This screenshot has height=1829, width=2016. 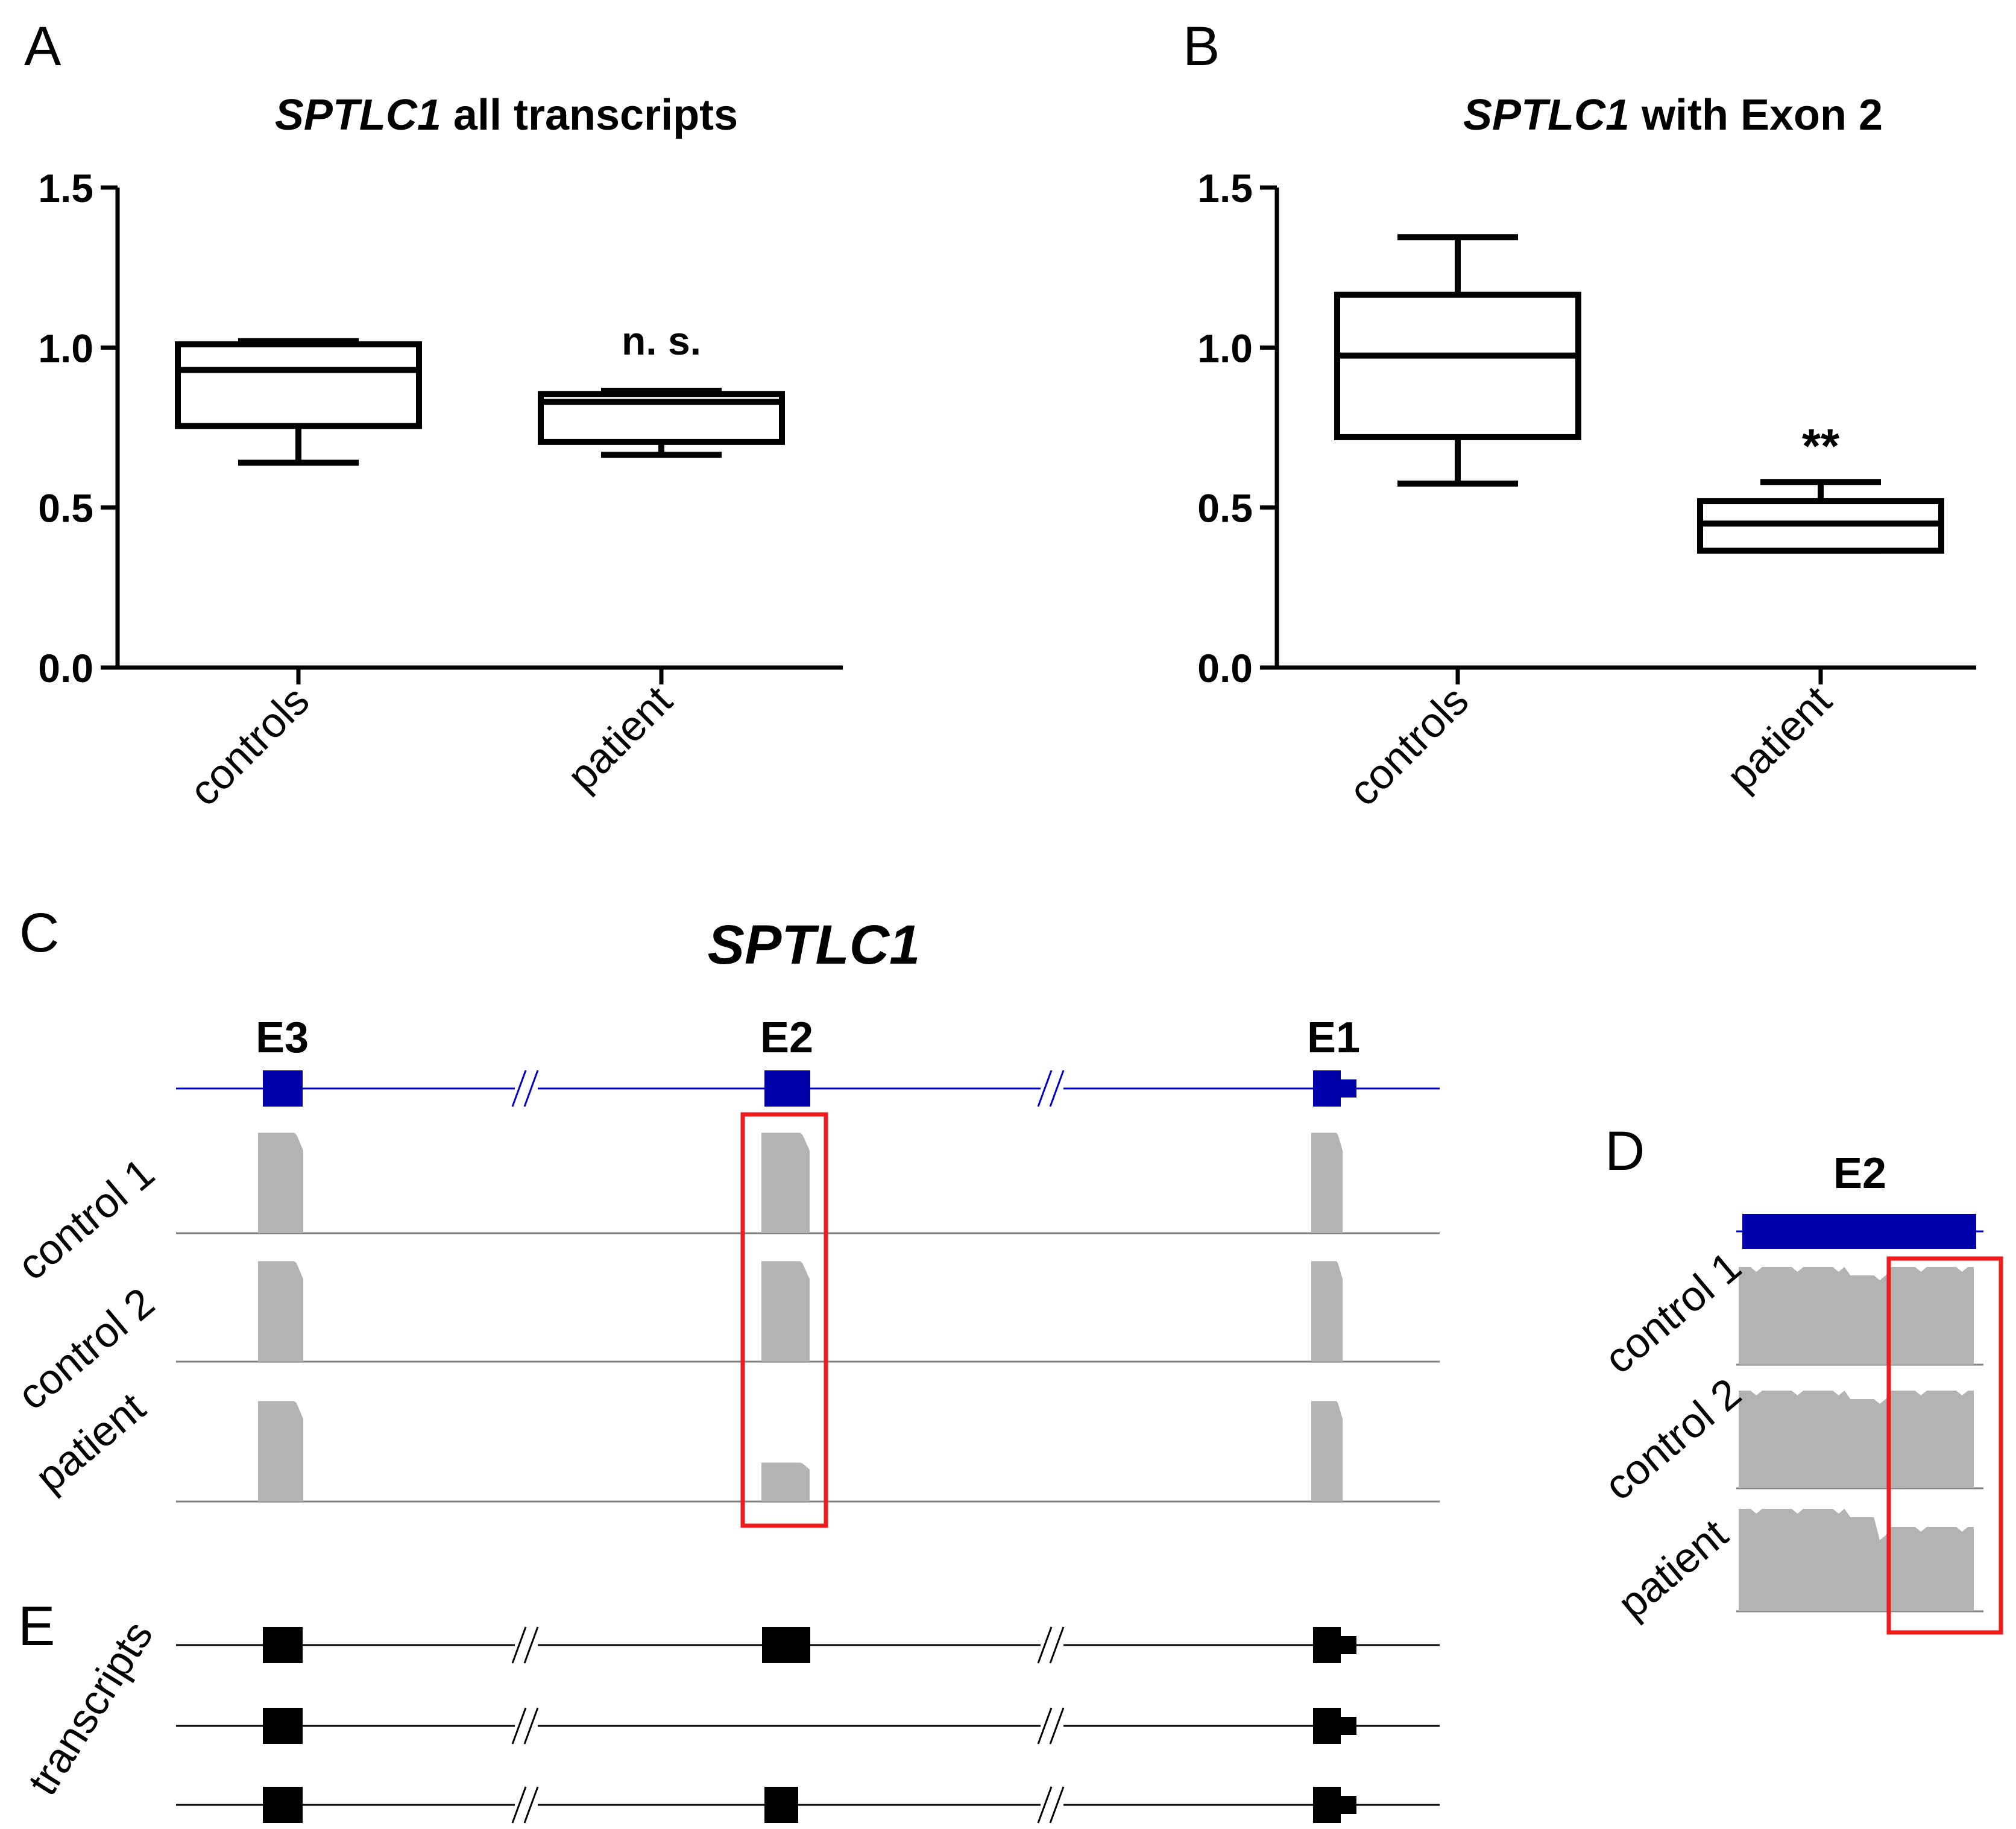 I want to click on exon-e1-block, so click(x=1327, y=1088).